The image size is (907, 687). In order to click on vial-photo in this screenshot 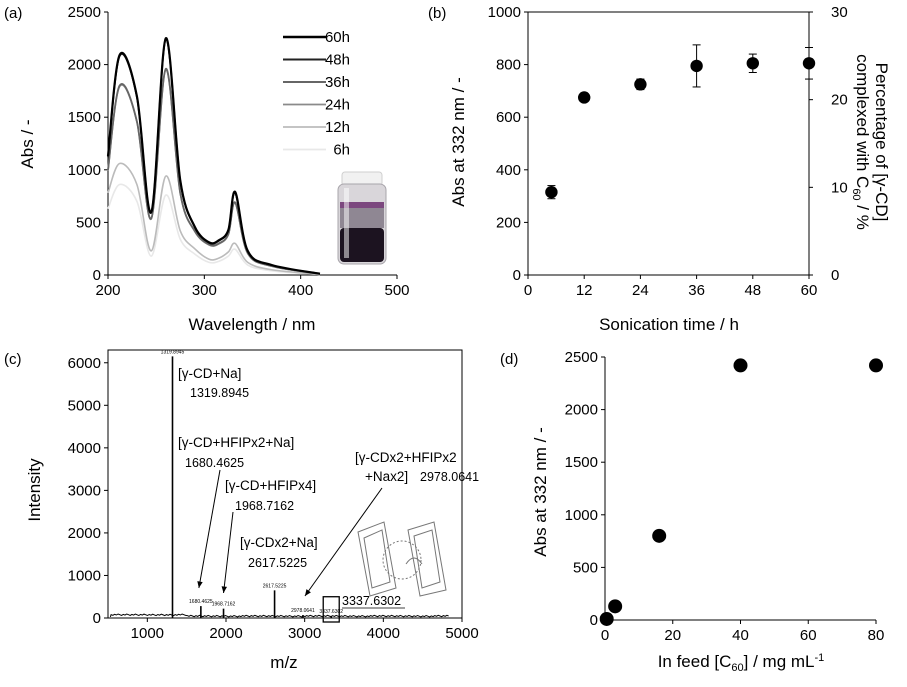, I will do `click(362, 218)`.